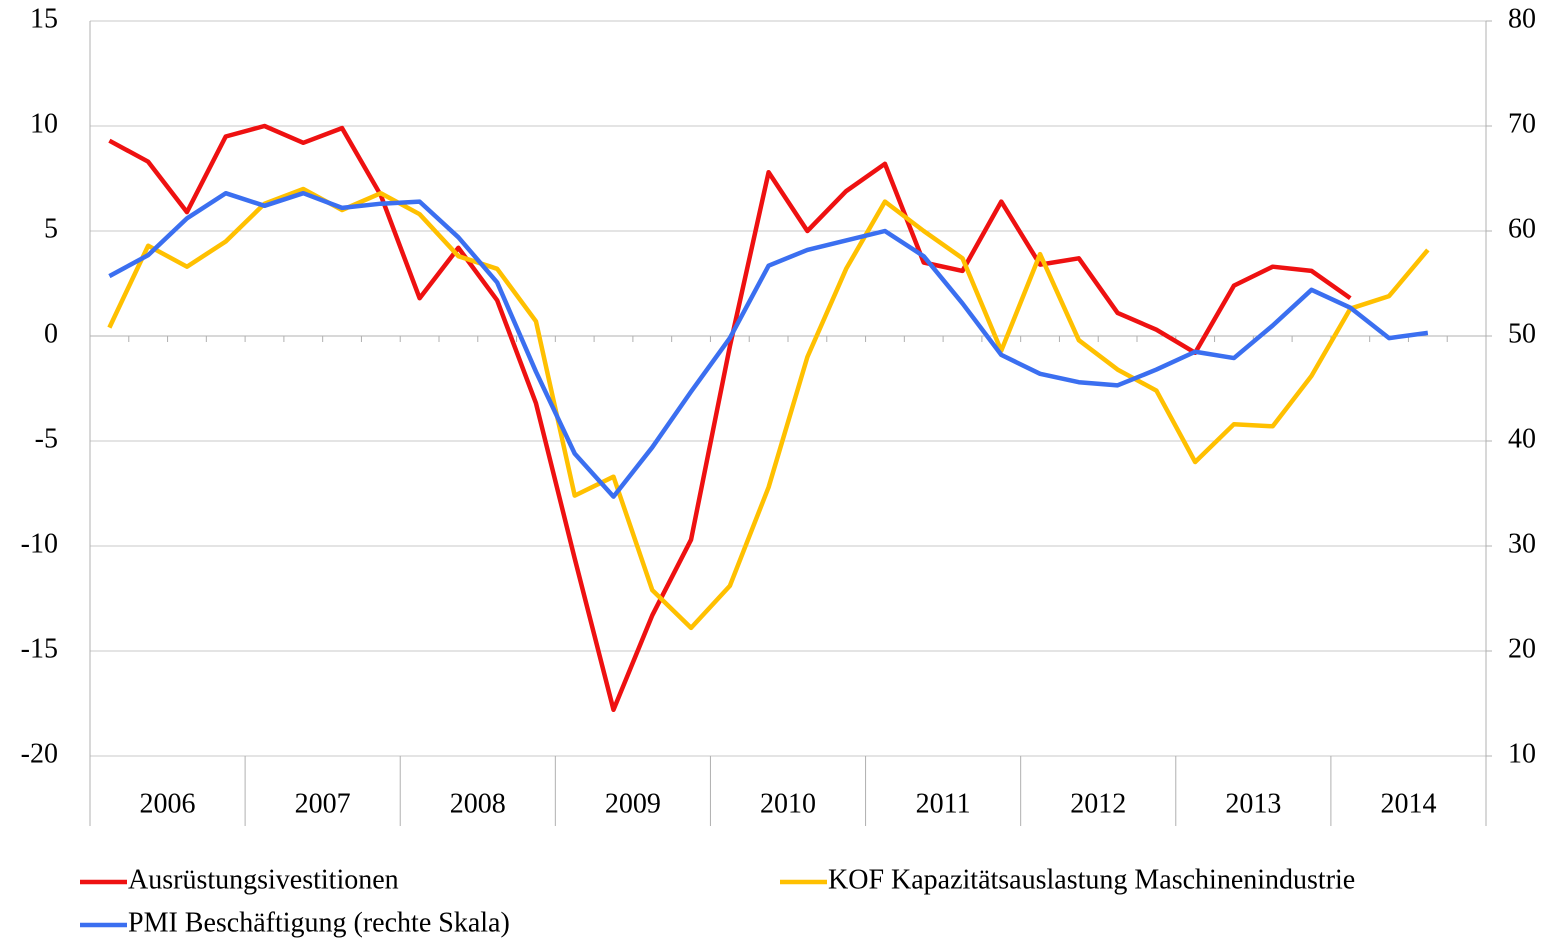 This screenshot has height=945, width=1563. I want to click on y-tick-label: 15, so click(44, 18).